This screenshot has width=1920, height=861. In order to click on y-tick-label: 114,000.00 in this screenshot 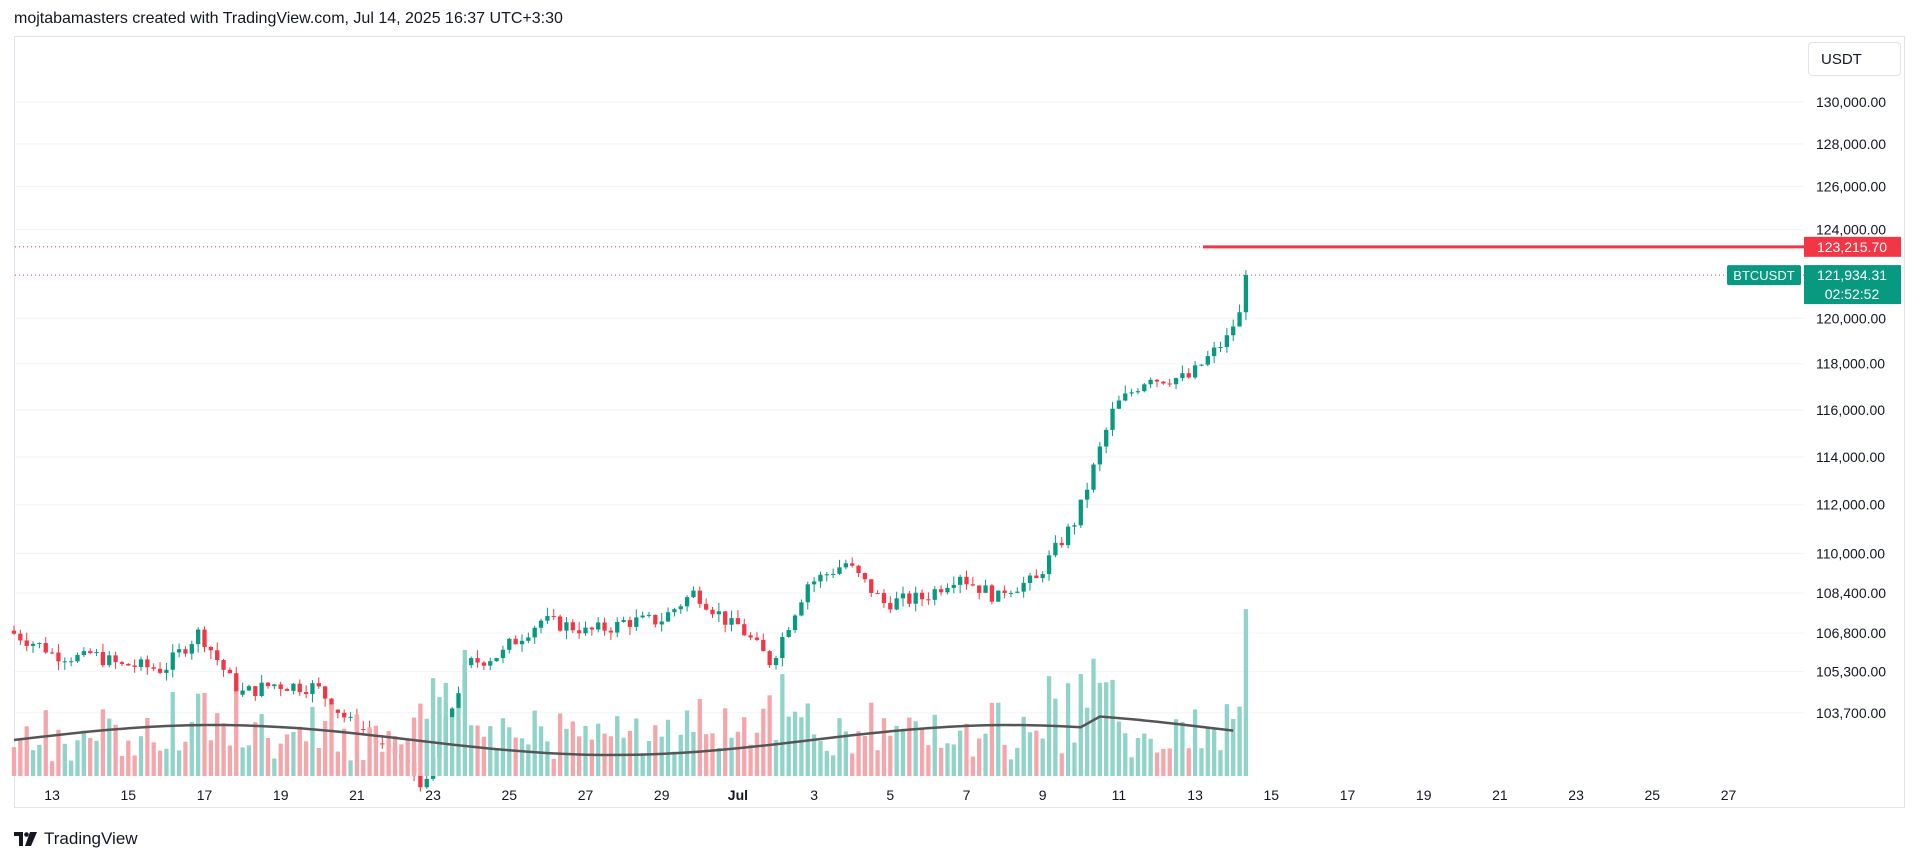, I will do `click(1850, 457)`.